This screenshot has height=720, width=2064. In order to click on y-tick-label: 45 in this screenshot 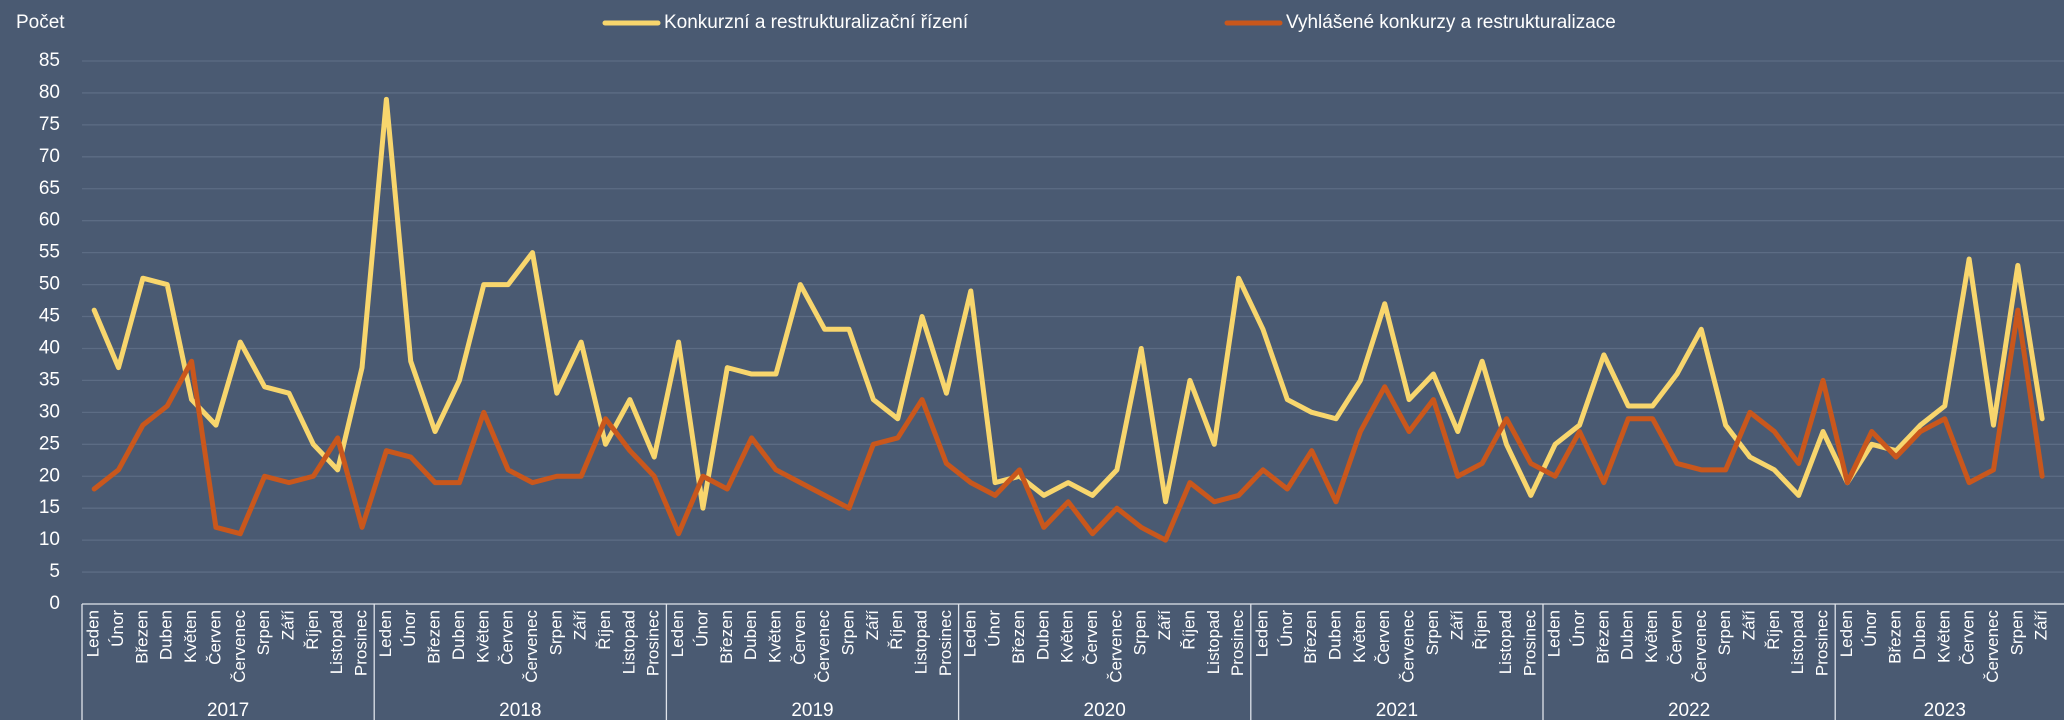, I will do `click(49, 316)`.